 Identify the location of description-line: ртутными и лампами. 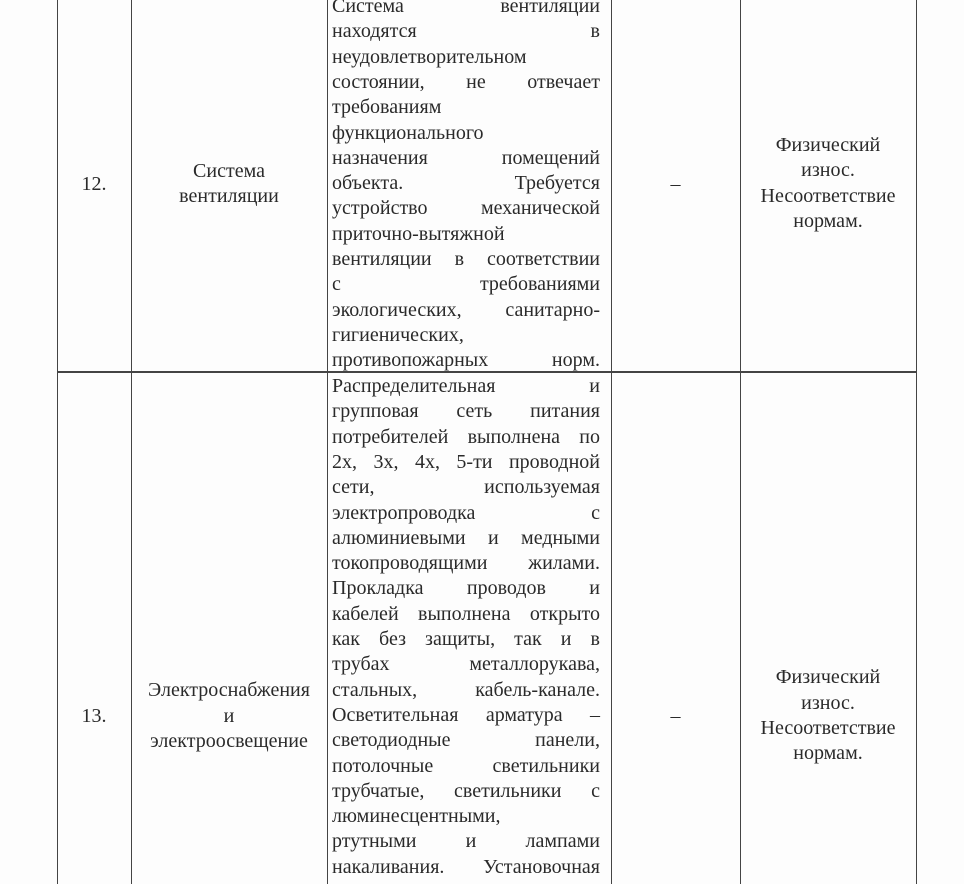
(466, 841).